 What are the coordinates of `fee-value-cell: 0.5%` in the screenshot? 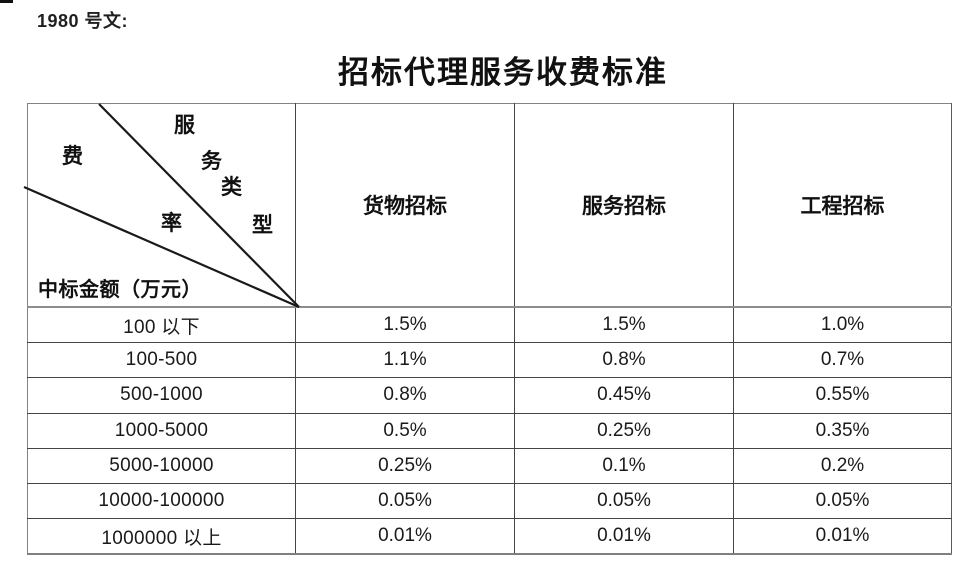 It's located at (405, 430).